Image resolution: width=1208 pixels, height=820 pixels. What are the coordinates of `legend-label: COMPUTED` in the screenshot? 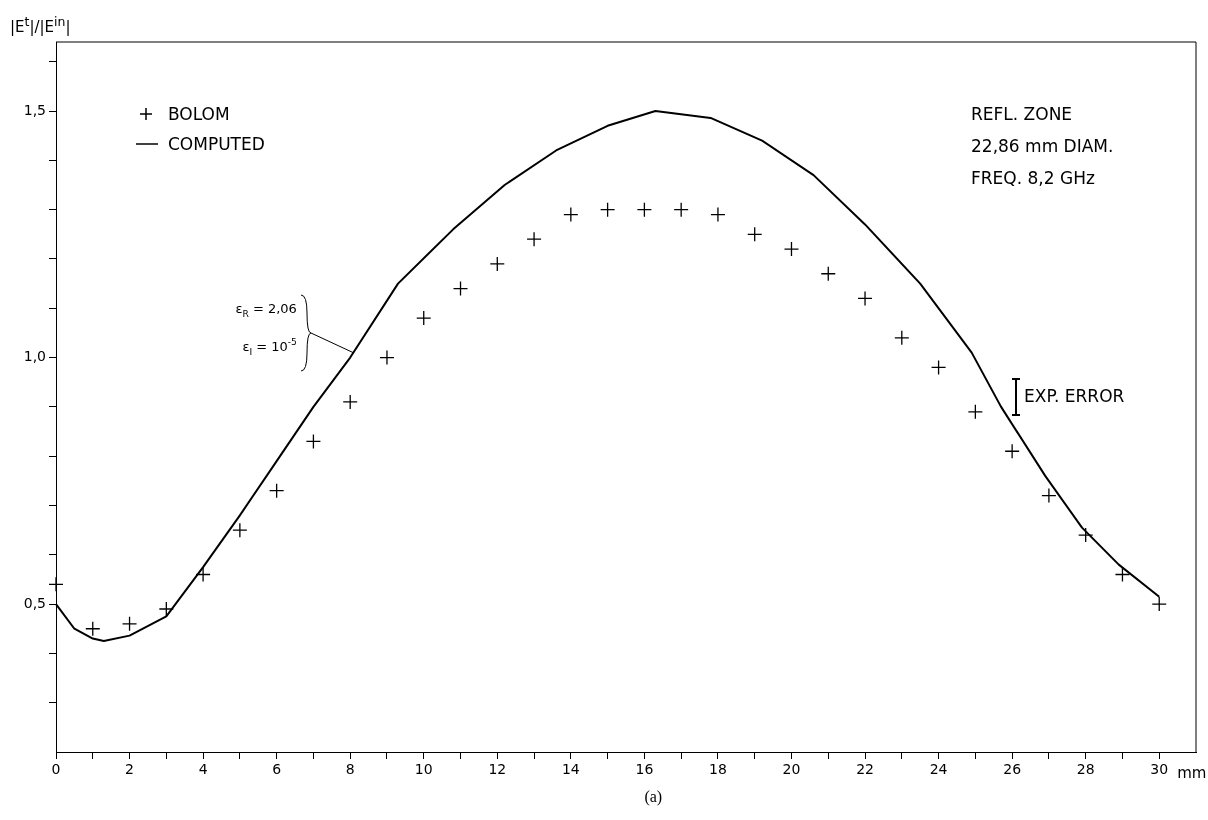 It's located at (216, 144).